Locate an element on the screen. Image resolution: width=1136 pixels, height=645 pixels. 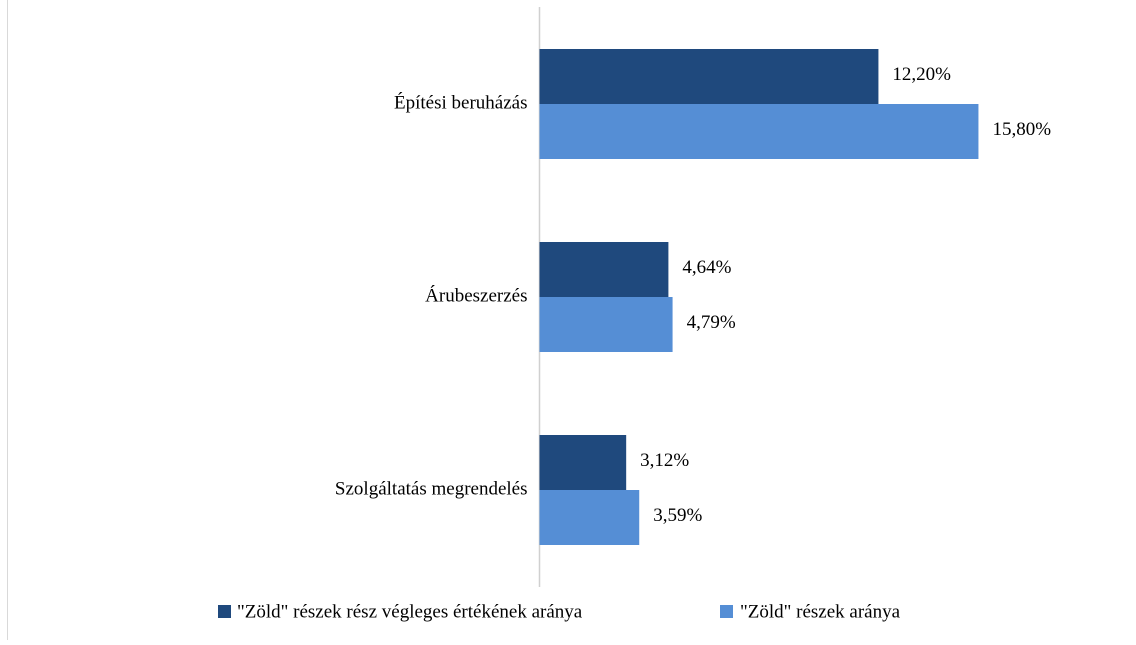
data-label: 4,64% is located at coordinates (706, 267).